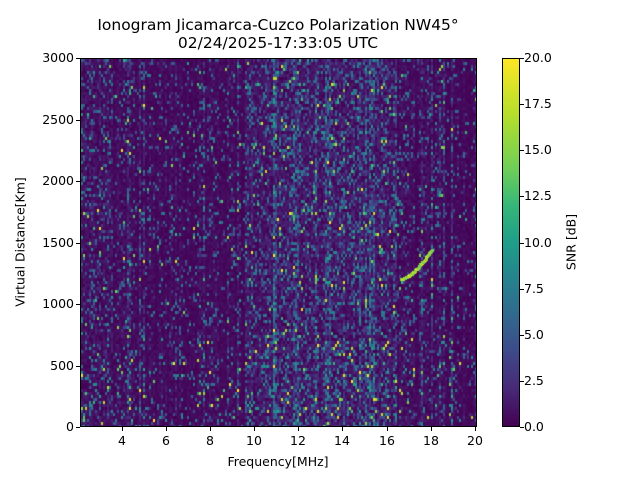 This screenshot has width=640, height=480. I want to click on colorbar-label: SNR [dB], so click(571, 242).